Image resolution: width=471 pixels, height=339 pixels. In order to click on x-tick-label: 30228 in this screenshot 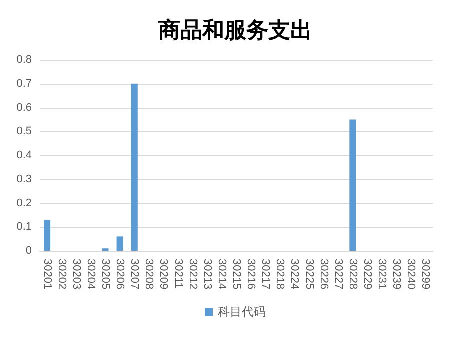, I will do `click(352, 274)`.